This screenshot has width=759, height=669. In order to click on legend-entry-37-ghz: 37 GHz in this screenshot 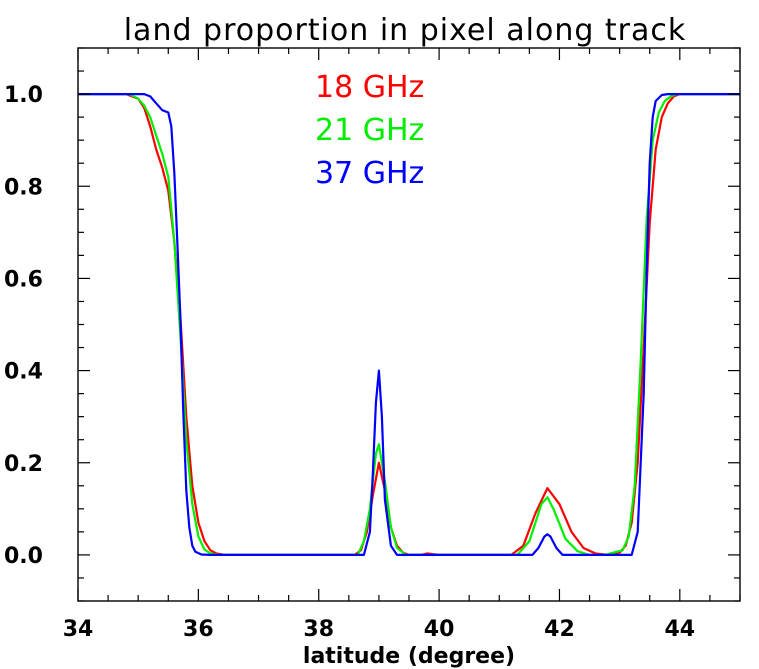, I will do `click(369, 173)`.